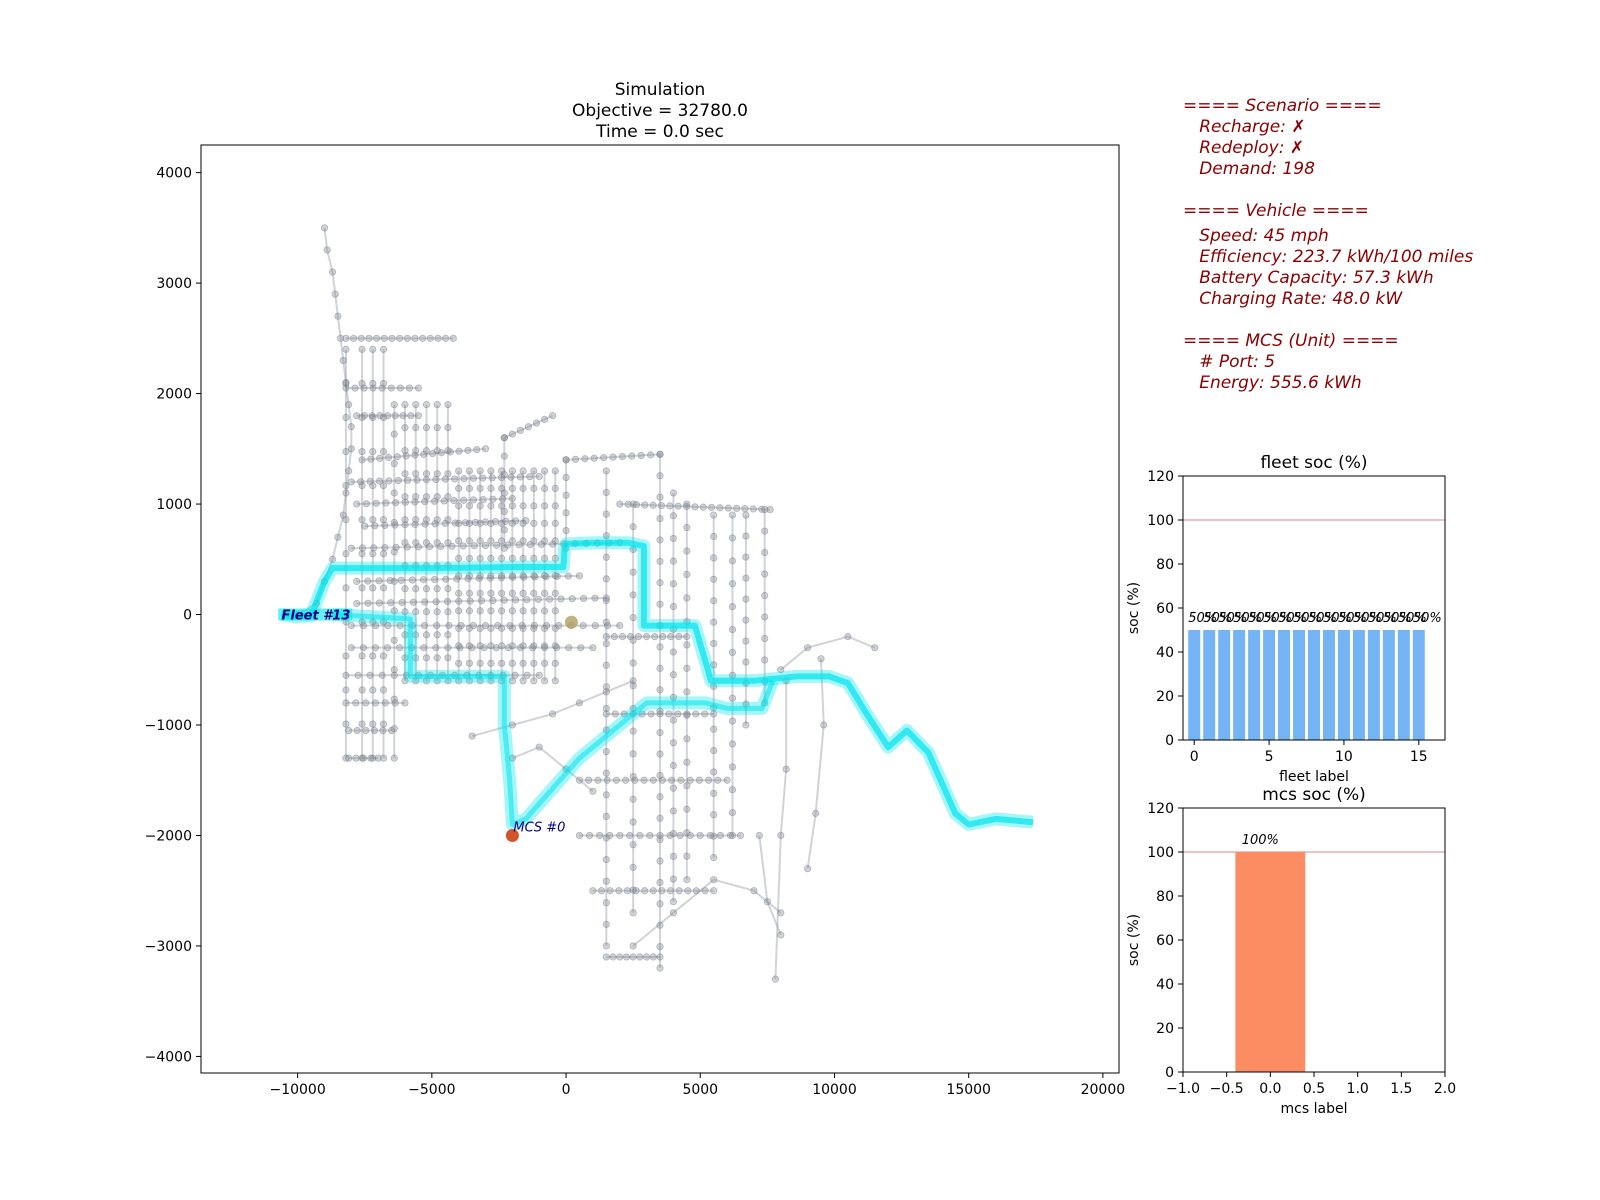 The width and height of the screenshot is (1600, 1200). Describe the element at coordinates (297, 1090) in the screenshot. I see `map-x-tick-label: −10000` at that location.